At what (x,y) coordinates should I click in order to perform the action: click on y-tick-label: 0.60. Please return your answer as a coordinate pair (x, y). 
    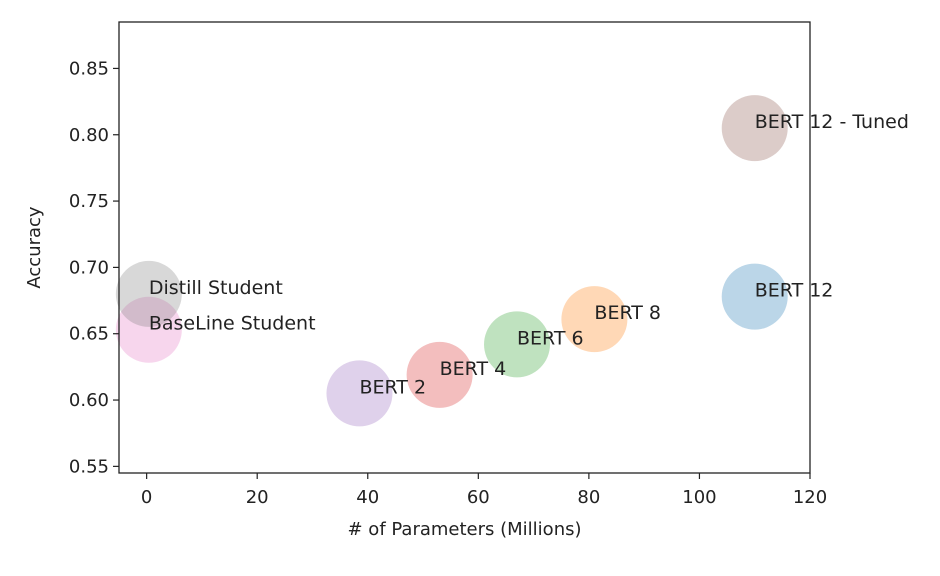
    Looking at the image, I should click on (89, 400).